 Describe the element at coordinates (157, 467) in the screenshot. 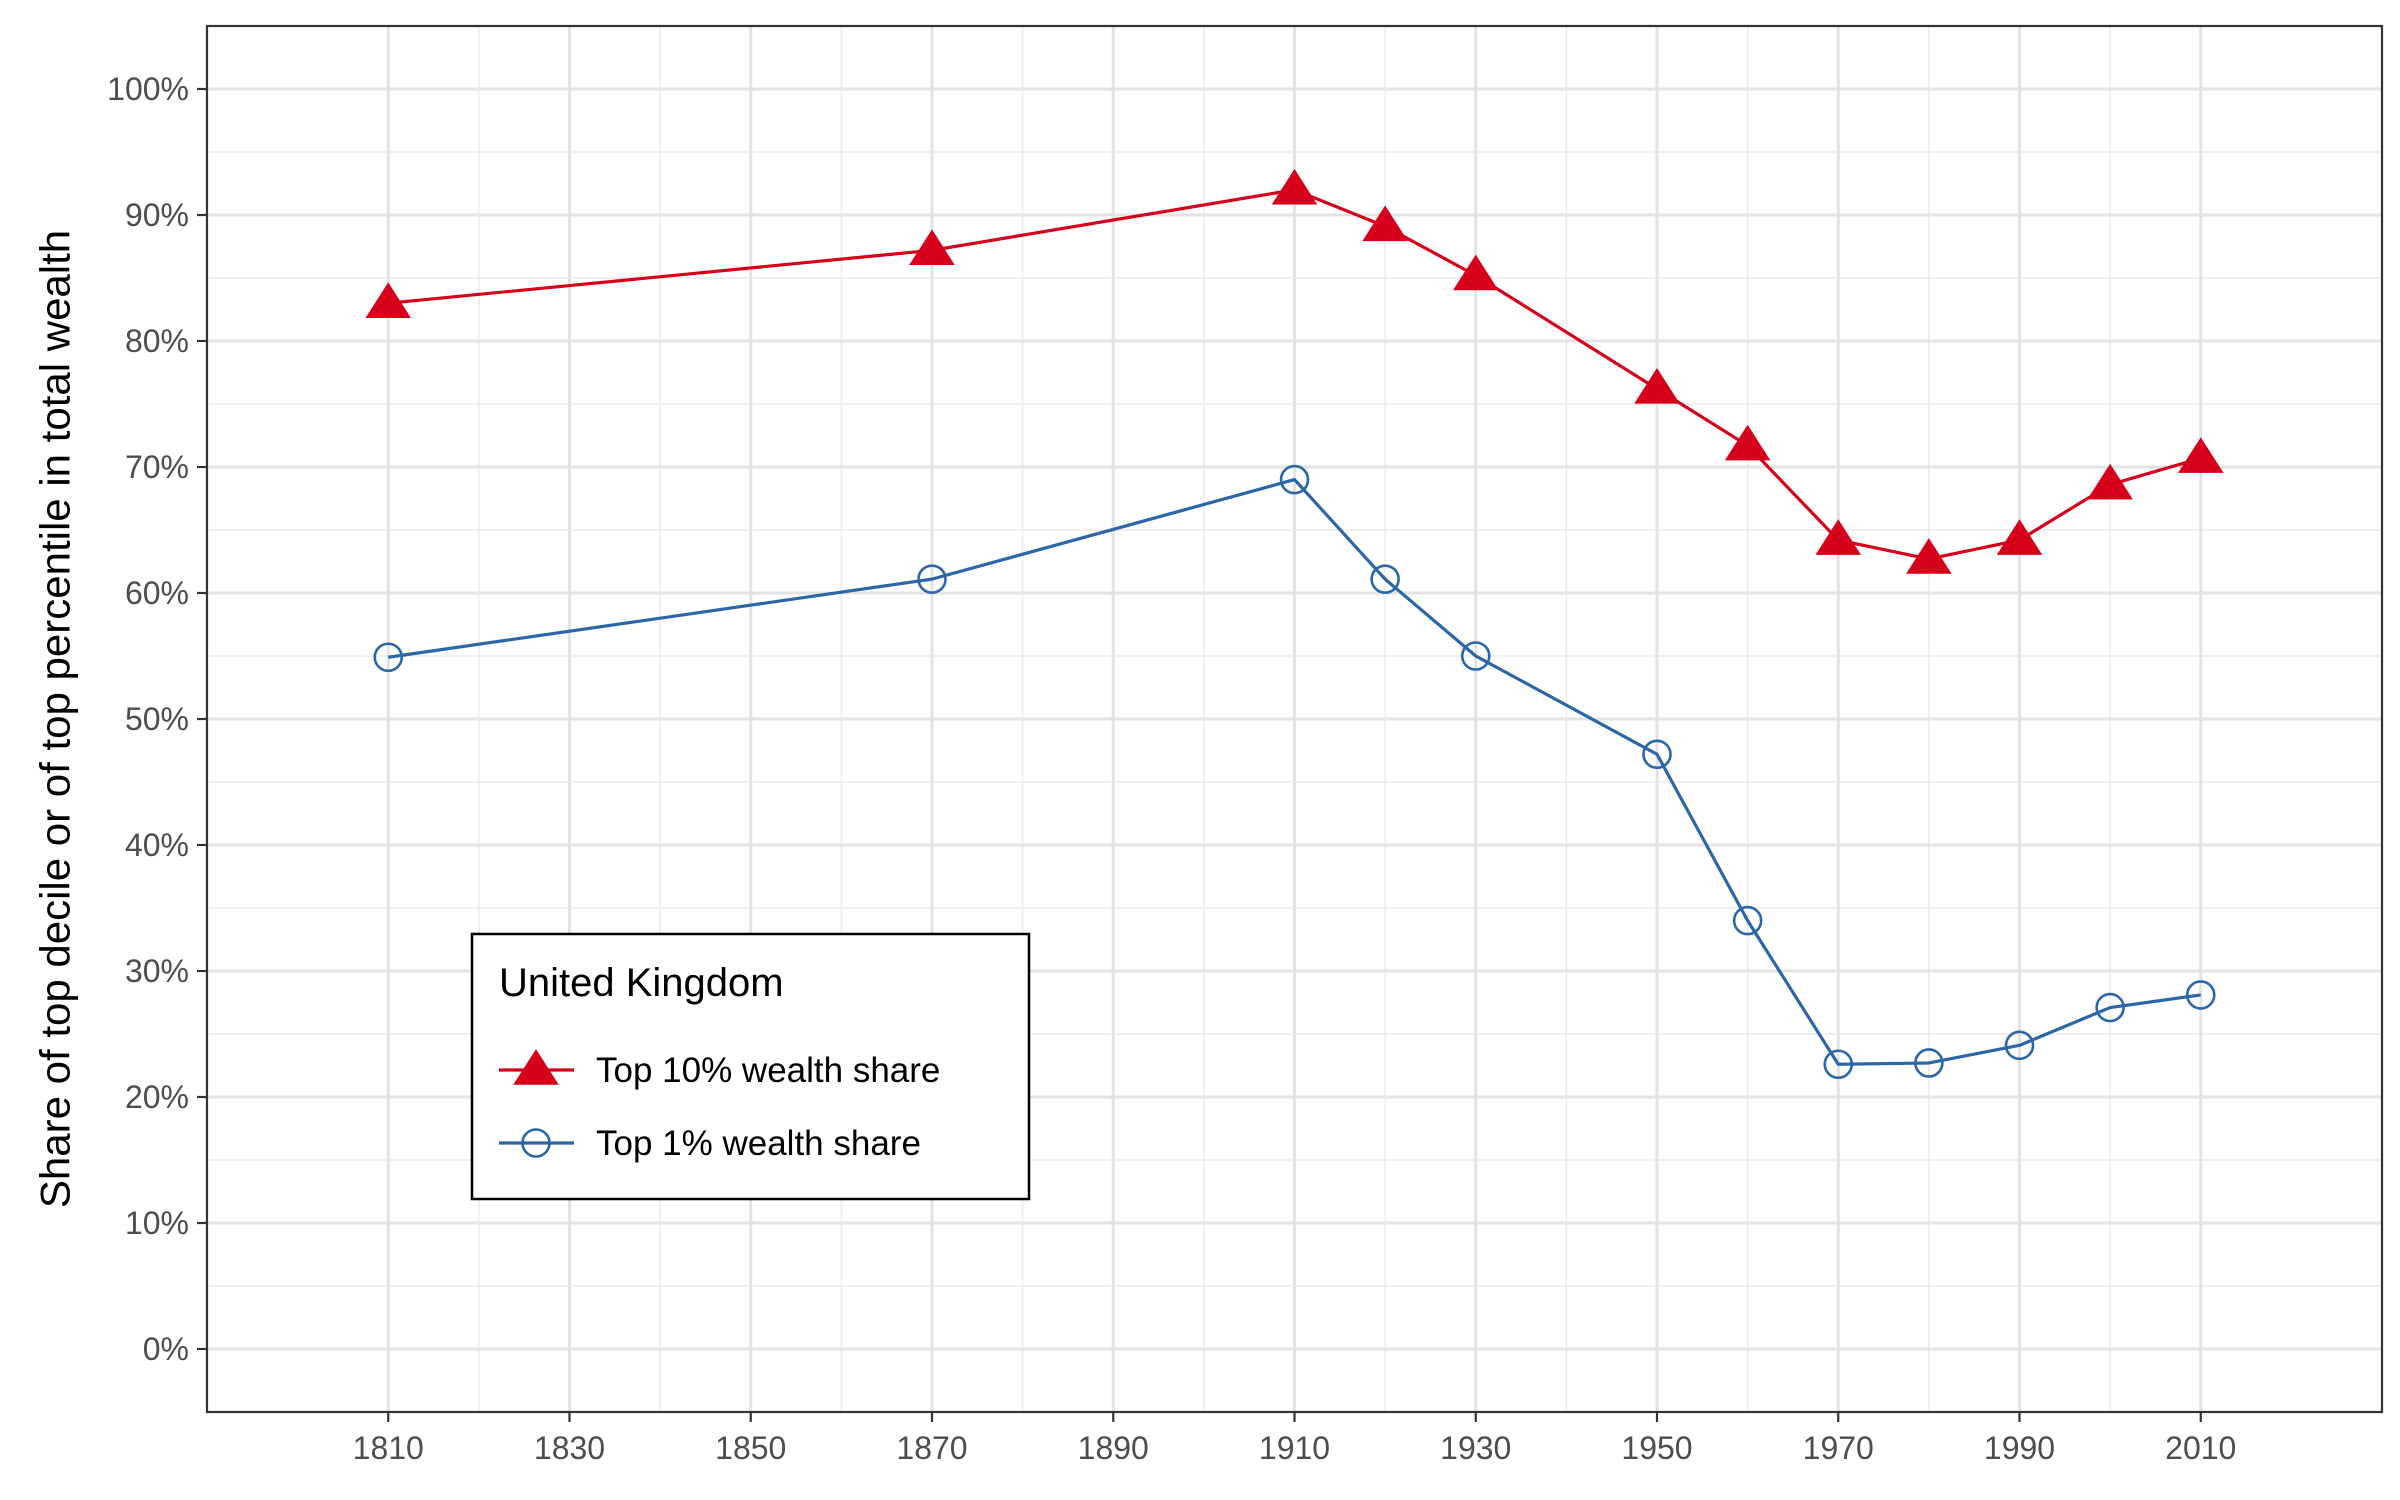

I see `y-tick-label: 70%` at that location.